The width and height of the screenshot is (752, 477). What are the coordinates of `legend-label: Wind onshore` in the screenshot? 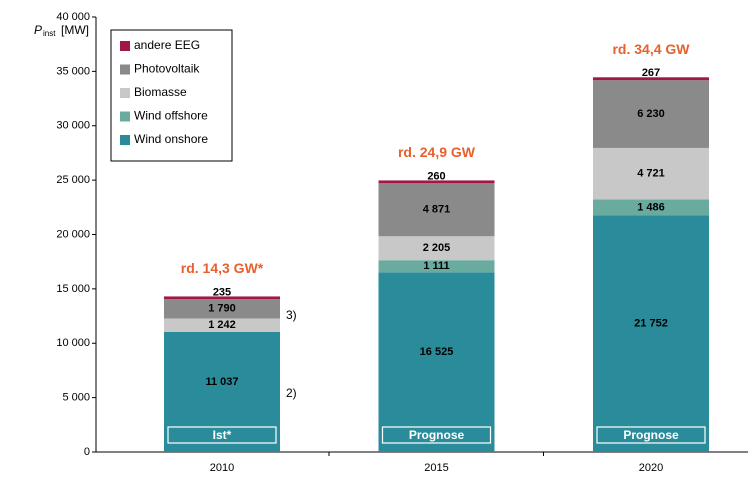 It's located at (171, 139).